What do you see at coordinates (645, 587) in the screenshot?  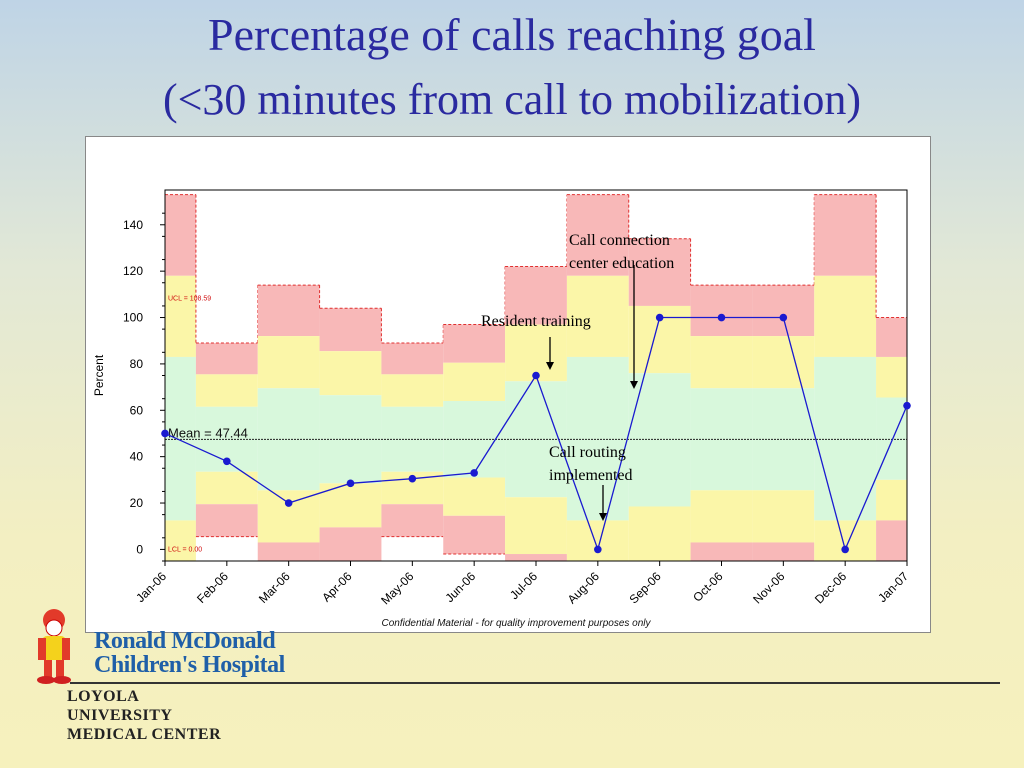 I see `x-tick-label: Sep-06` at bounding box center [645, 587].